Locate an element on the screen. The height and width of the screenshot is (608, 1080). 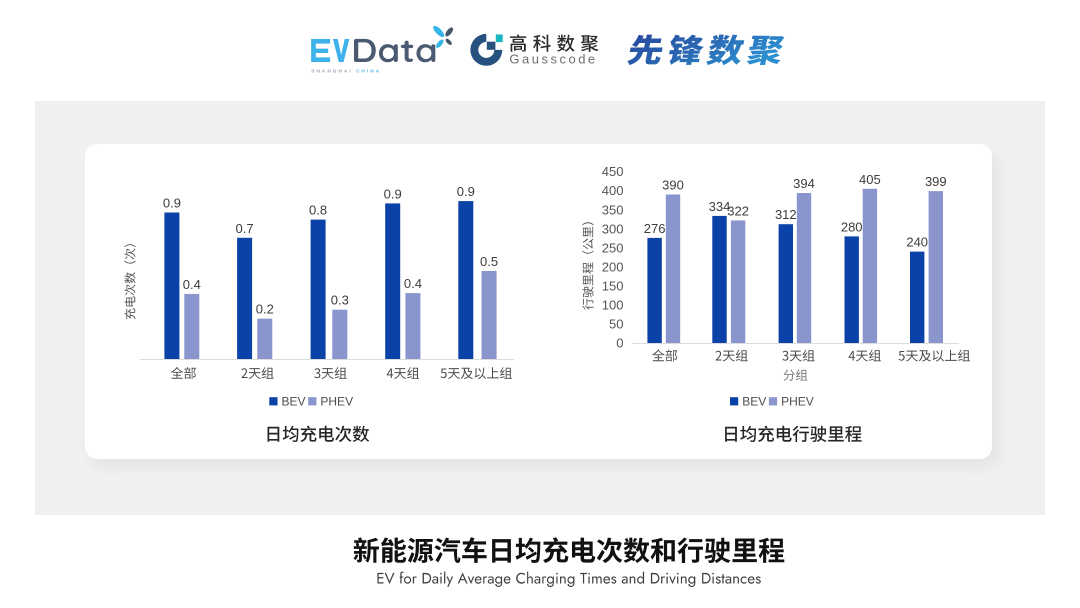
svg-text: 150 is located at coordinates (613, 285).